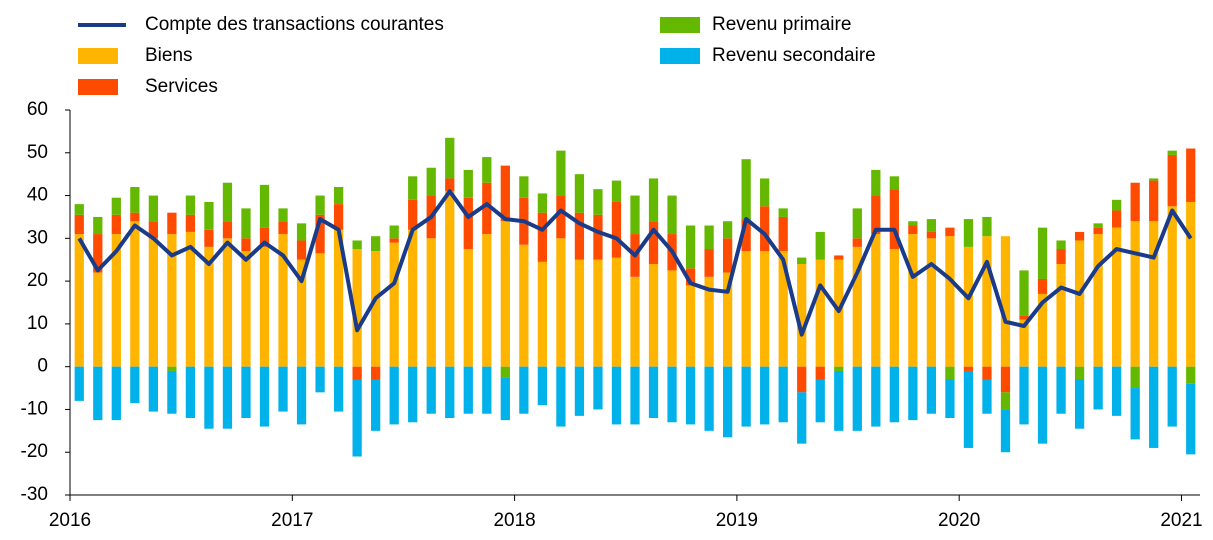 This screenshot has width=1213, height=540. What do you see at coordinates (959, 520) in the screenshot?
I see `x-tick-label: 2020` at bounding box center [959, 520].